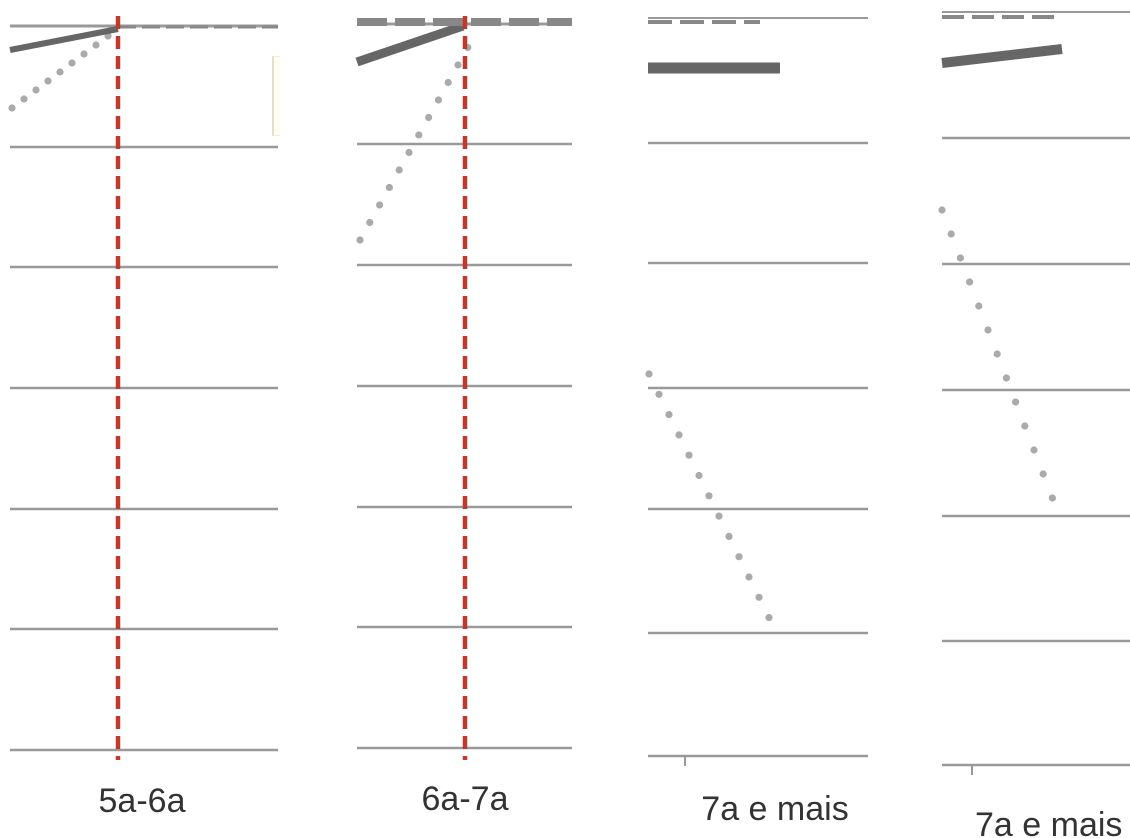  I want to click on tooltip-fragment, so click(276, 96).